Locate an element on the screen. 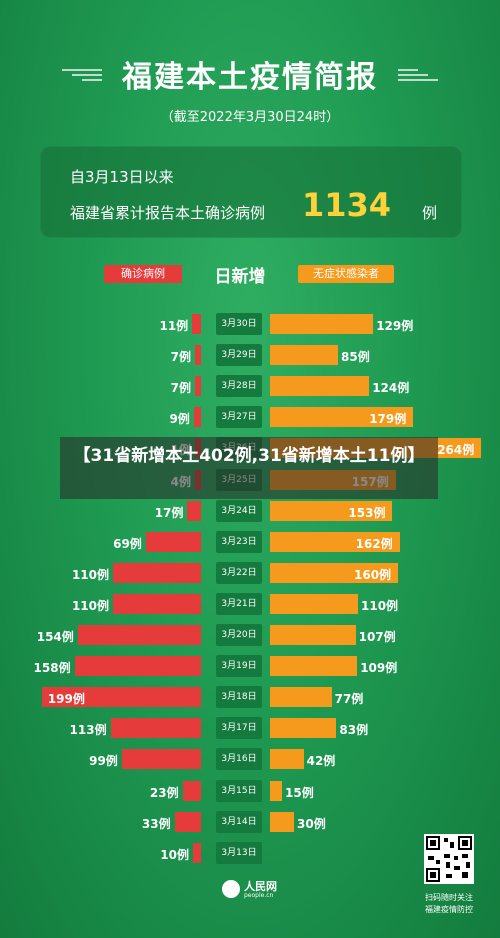 The height and width of the screenshot is (938, 500). asymptomatic-label: 110例 is located at coordinates (380, 605).